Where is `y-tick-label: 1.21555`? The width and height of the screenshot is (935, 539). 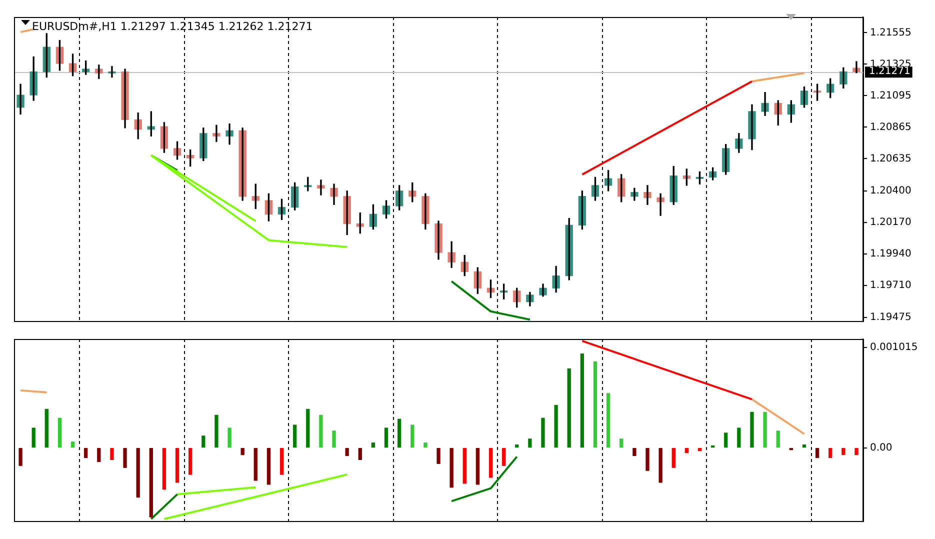 y-tick-label: 1.21555 is located at coordinates (891, 32).